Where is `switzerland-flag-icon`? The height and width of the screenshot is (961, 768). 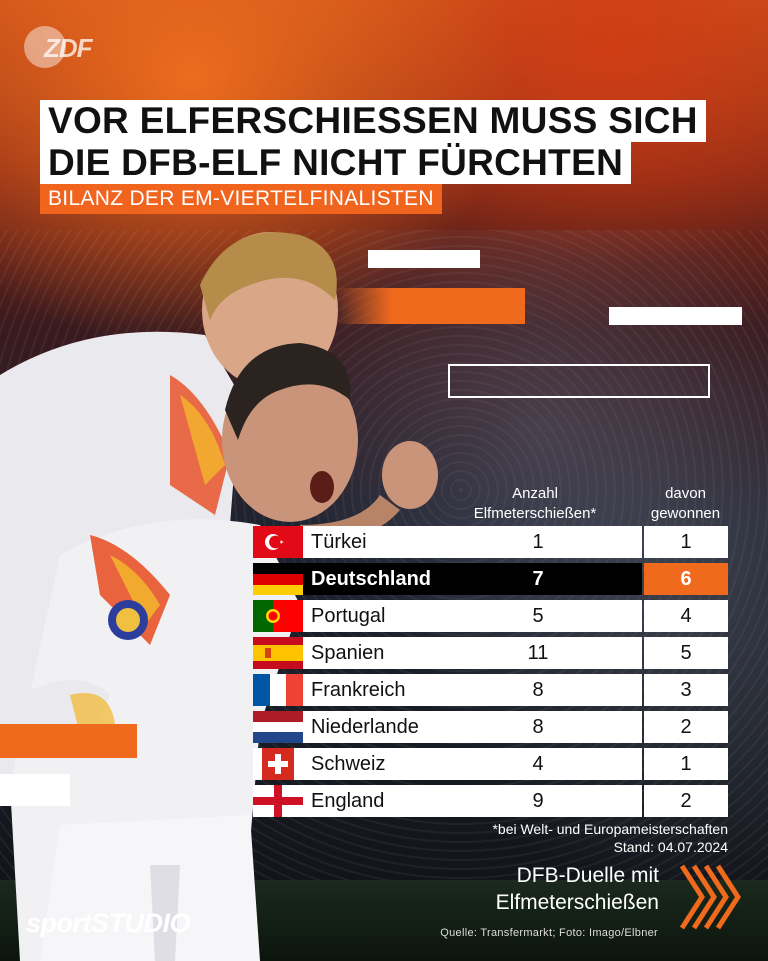
switzerland-flag-icon is located at coordinates (278, 764).